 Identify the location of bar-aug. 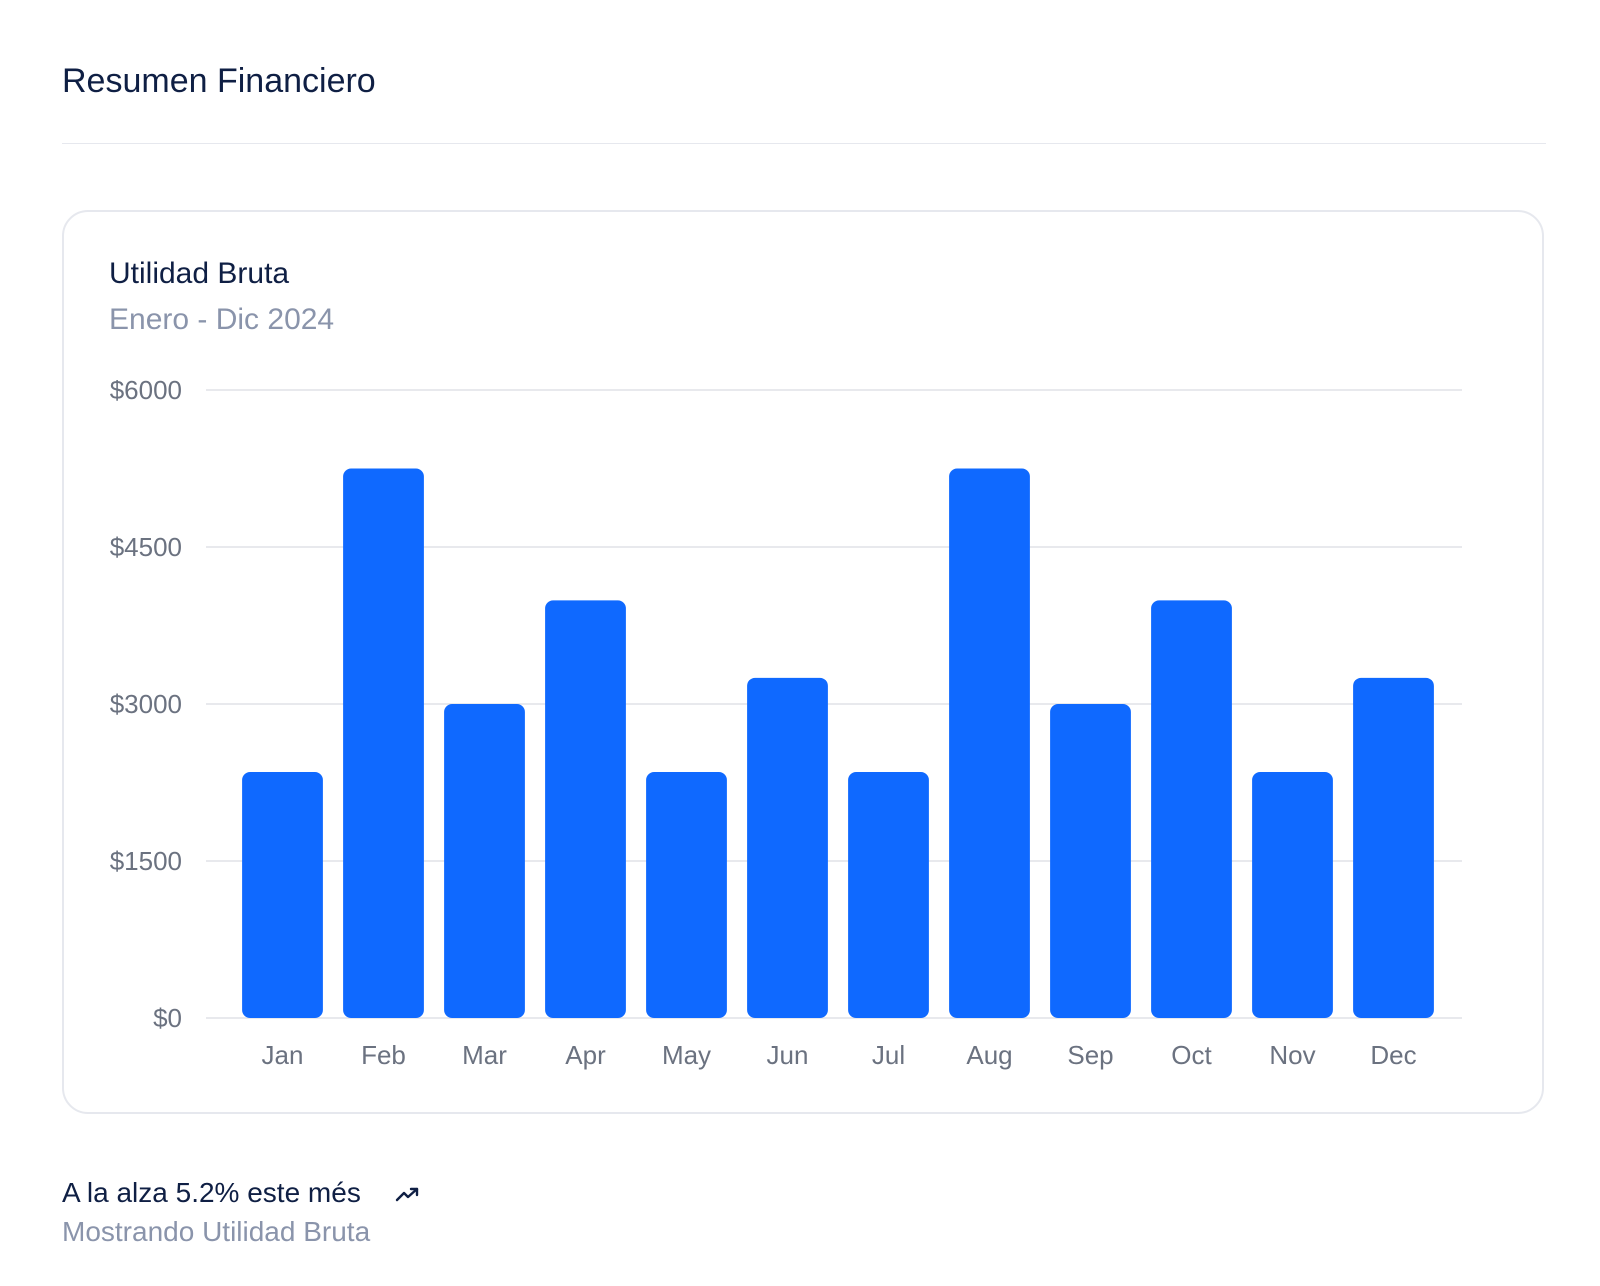
(989, 743).